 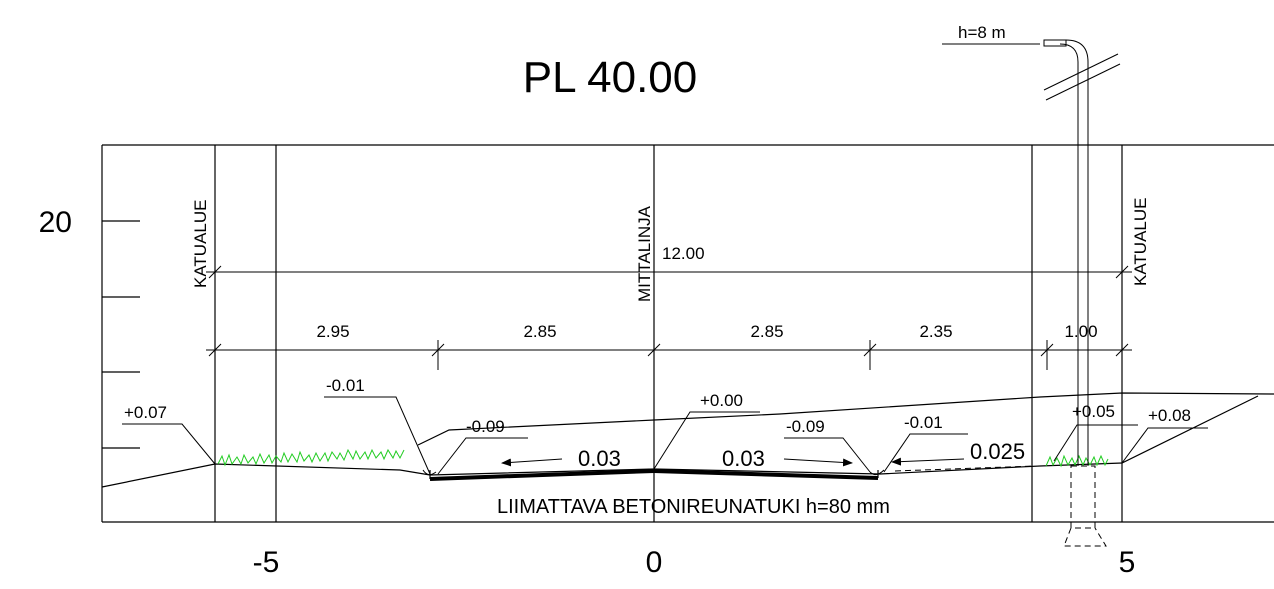 What do you see at coordinates (1077, 461) in the screenshot?
I see `grass-right` at bounding box center [1077, 461].